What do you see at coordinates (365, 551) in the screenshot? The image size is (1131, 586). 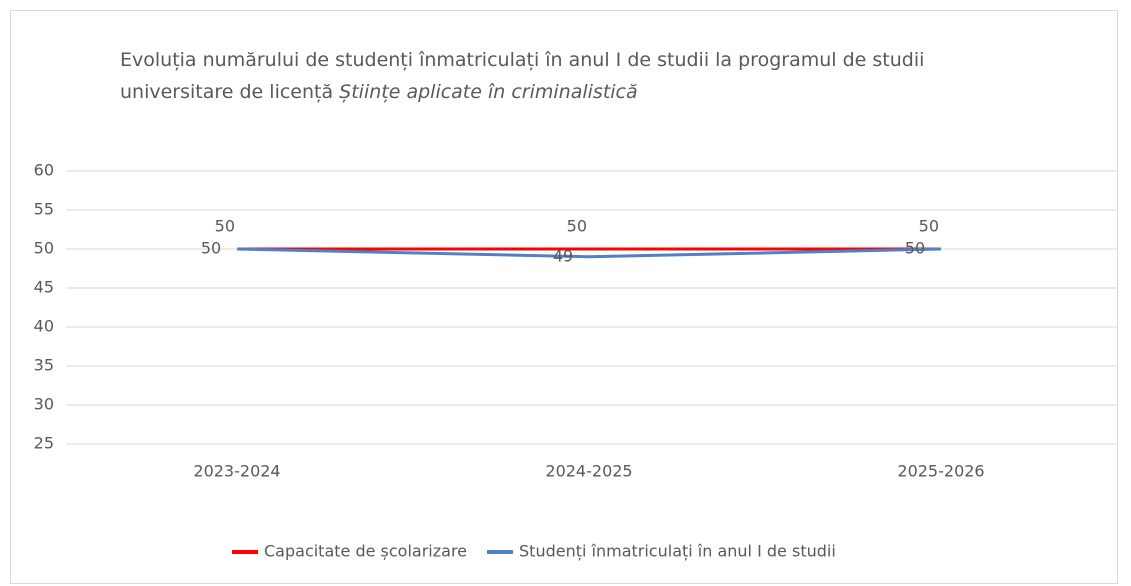 I see `legend-label: Capacitate de școlarizare` at bounding box center [365, 551].